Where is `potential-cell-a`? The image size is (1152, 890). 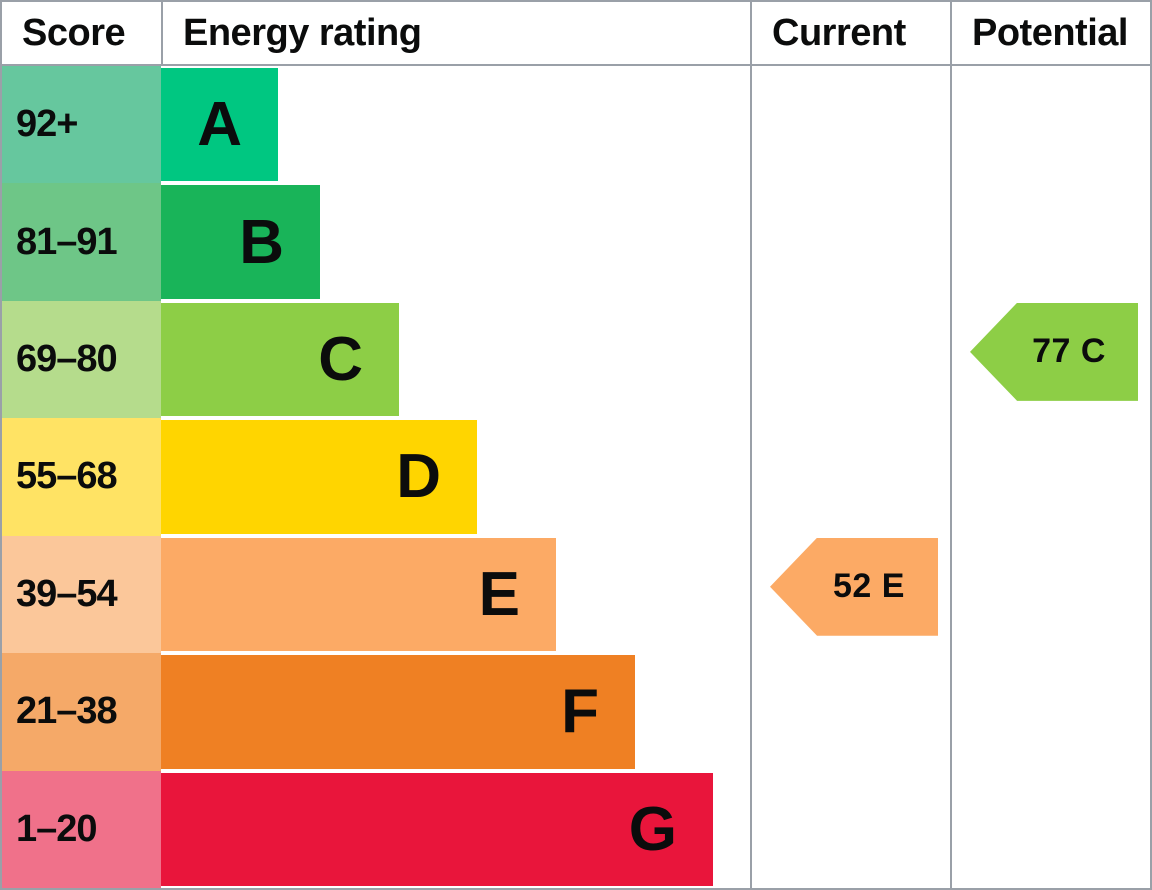 potential-cell-a is located at coordinates (1050, 125).